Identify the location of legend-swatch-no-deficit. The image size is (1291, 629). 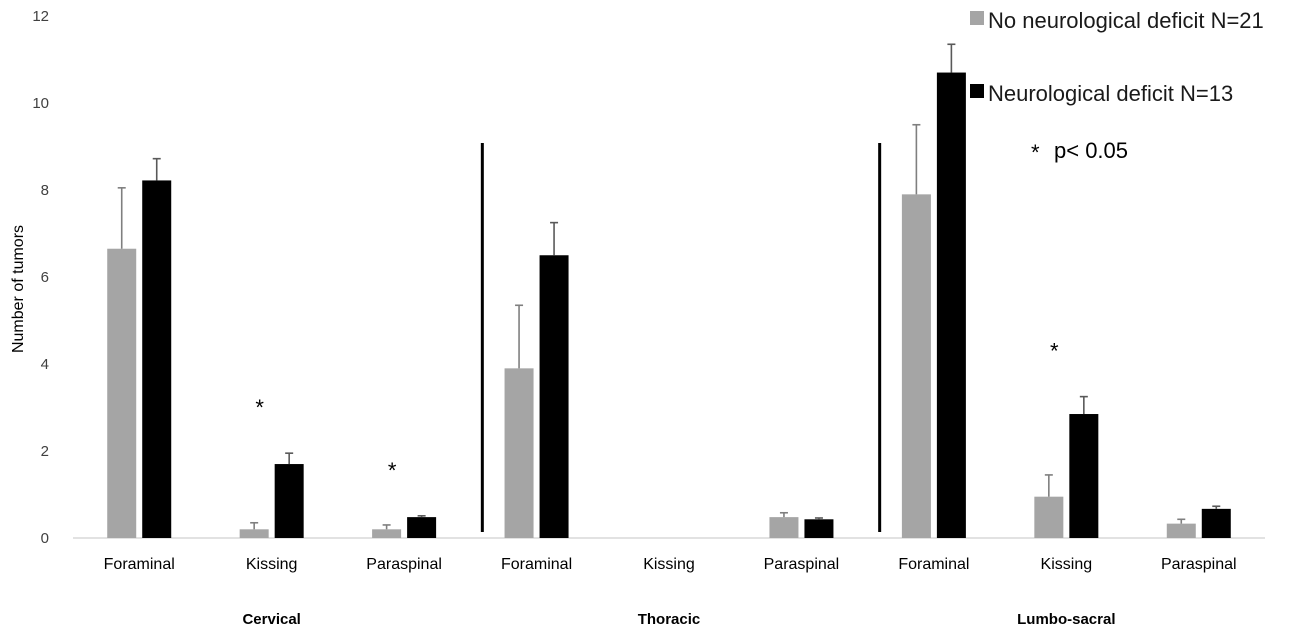
(977, 18).